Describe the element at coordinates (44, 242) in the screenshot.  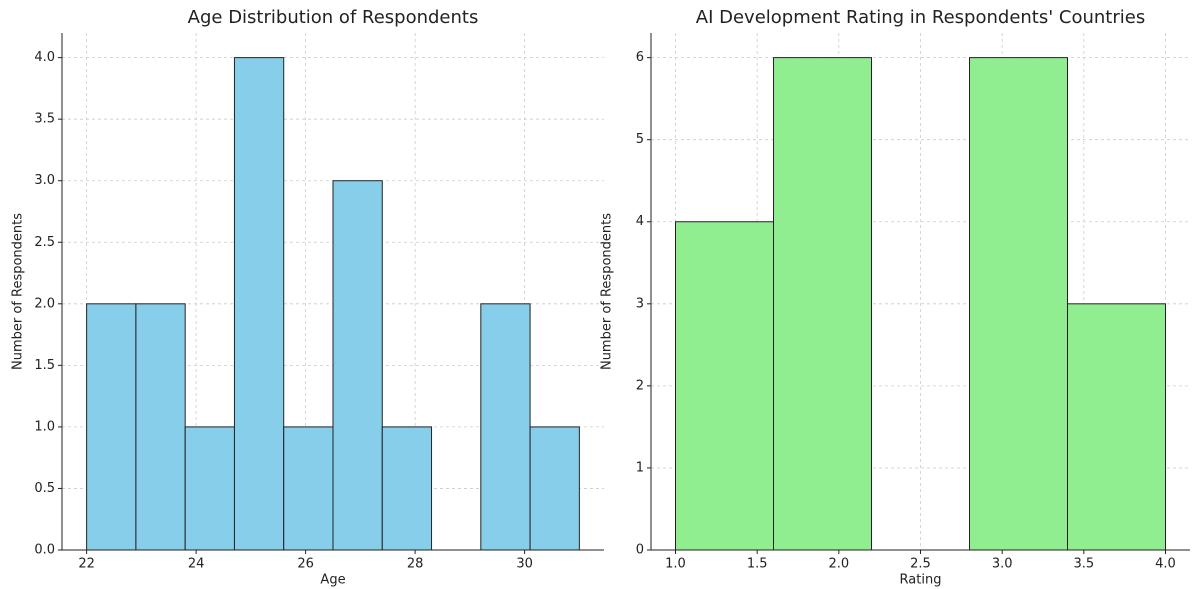
I see `y-tick-label: 2.5` at that location.